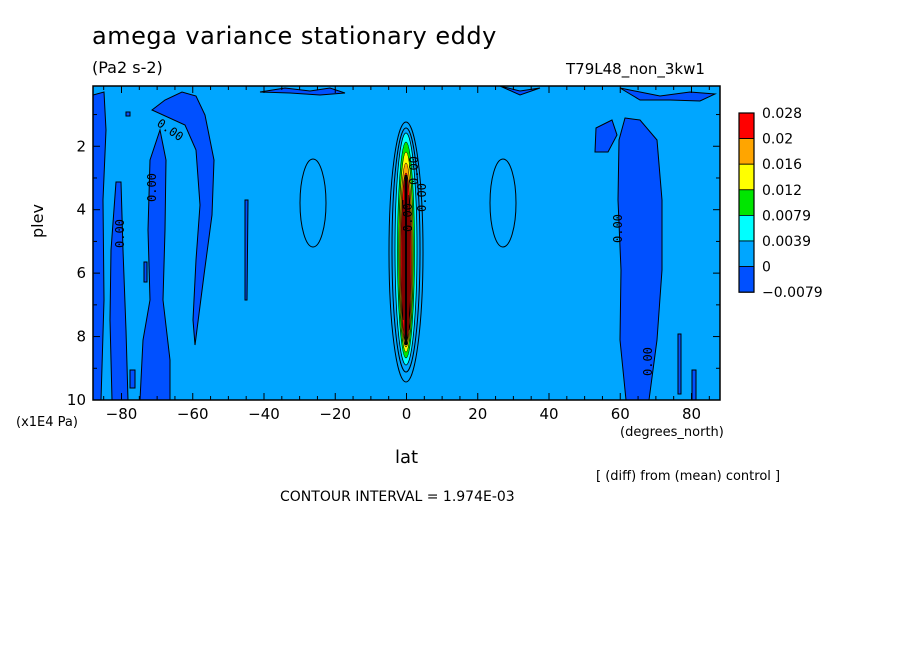 This screenshot has height=654, width=904. I want to click on chart-units: (Pa2 s-2), so click(127, 67).